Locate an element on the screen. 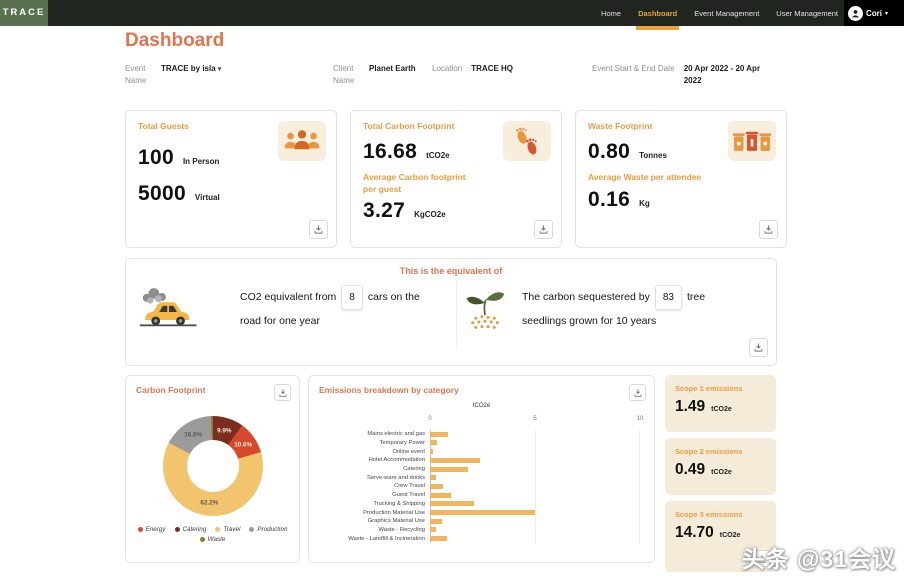  bar-row: Guest Travel is located at coordinates (480, 495).